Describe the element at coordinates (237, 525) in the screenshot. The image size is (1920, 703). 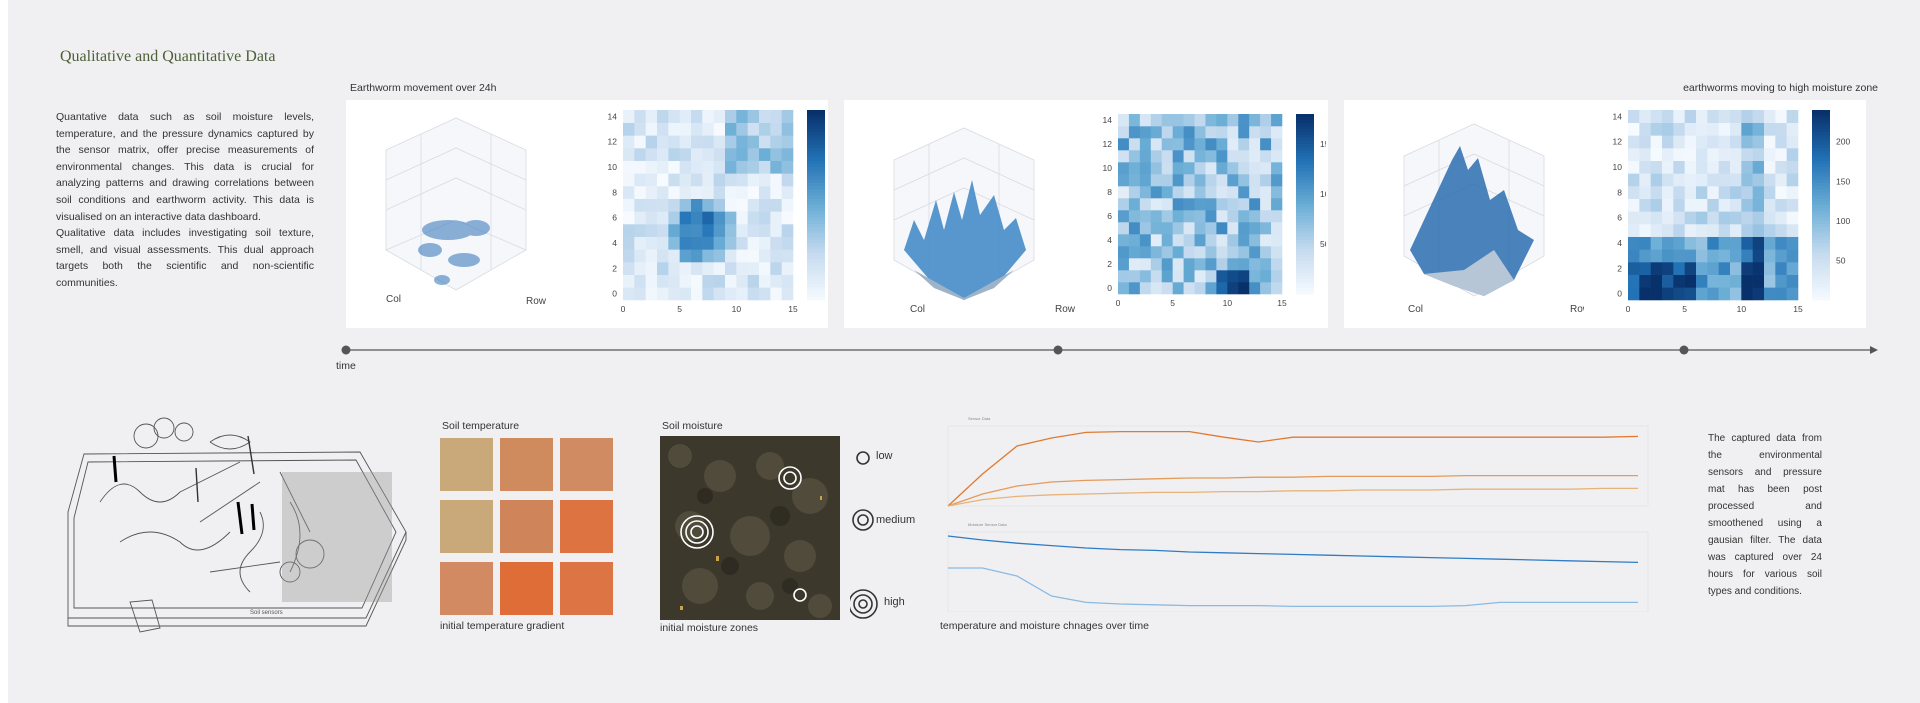
I see `soil-box-illustration: Soil sensors` at that location.